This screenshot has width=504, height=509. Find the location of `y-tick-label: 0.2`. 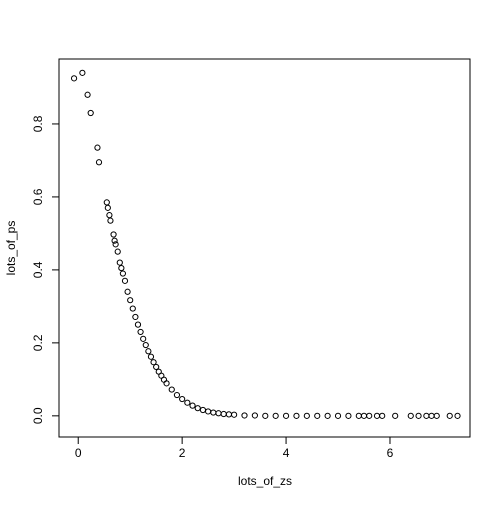

y-tick-label: 0.2 is located at coordinates (38, 342).